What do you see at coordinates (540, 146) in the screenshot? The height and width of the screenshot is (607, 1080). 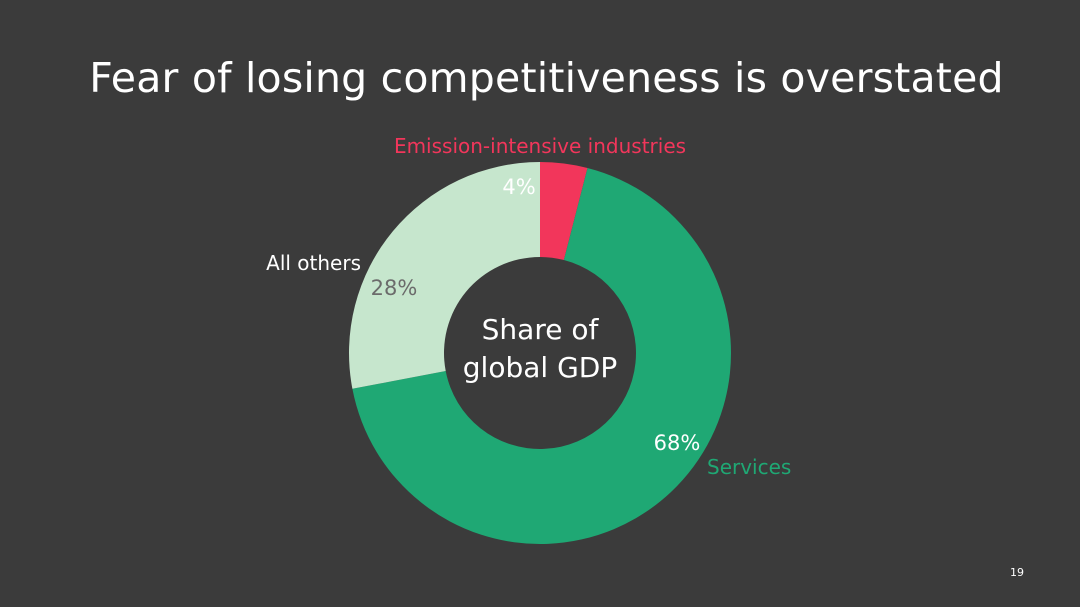 I see `slice-label-emission-intensive-industries: Emission-intensive industries` at bounding box center [540, 146].